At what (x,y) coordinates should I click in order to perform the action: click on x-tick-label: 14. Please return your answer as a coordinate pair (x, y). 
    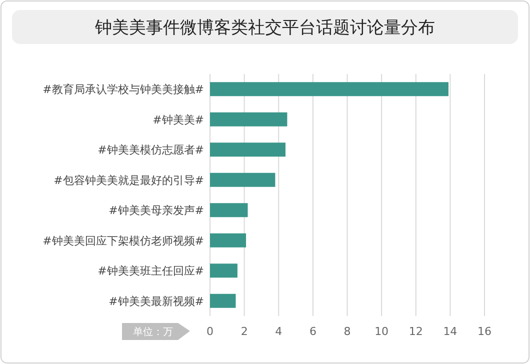
    Looking at the image, I should click on (450, 331).